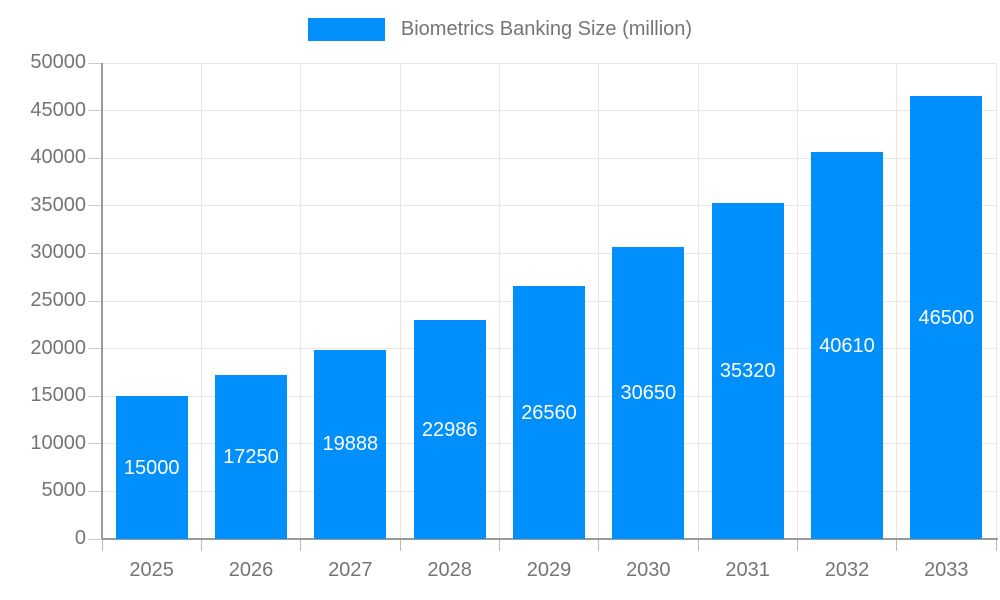 The width and height of the screenshot is (1000, 600). I want to click on x-axis-line, so click(550, 539).